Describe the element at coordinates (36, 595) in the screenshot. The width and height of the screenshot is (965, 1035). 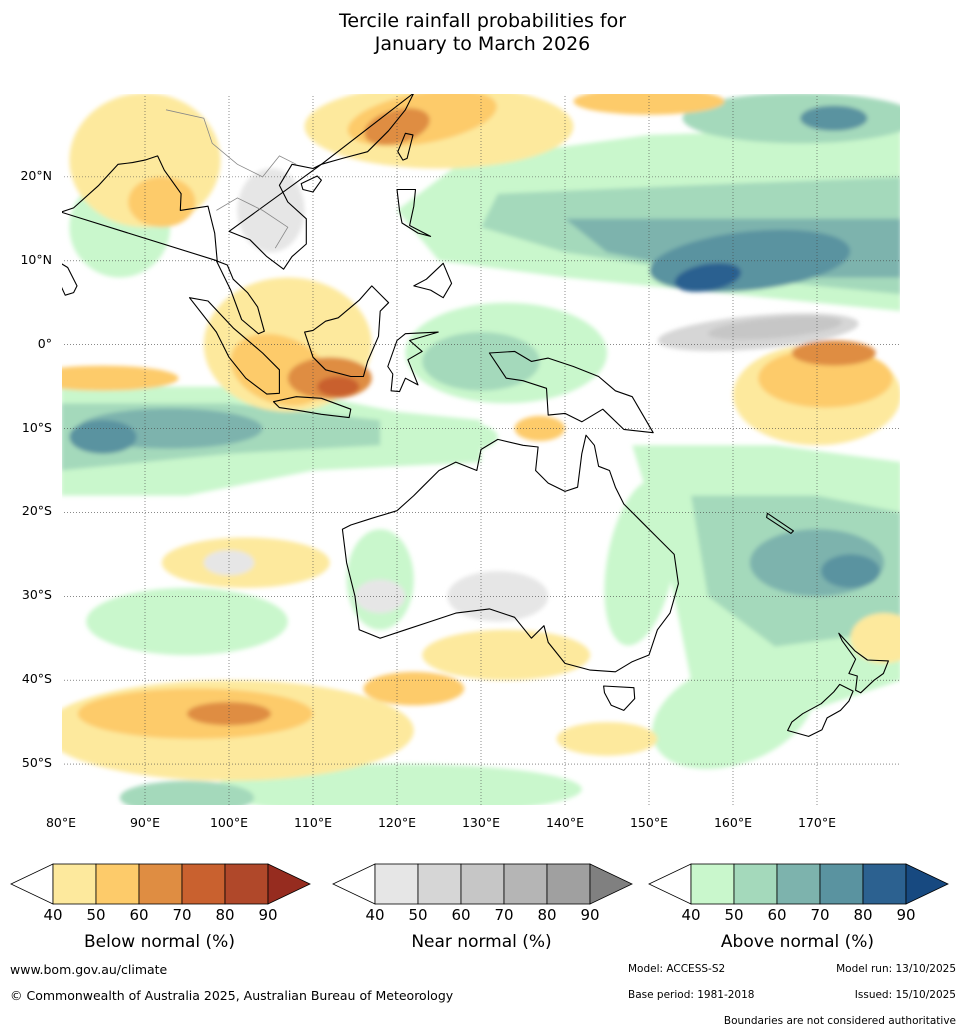
I see `latitude-label: 30°S` at that location.